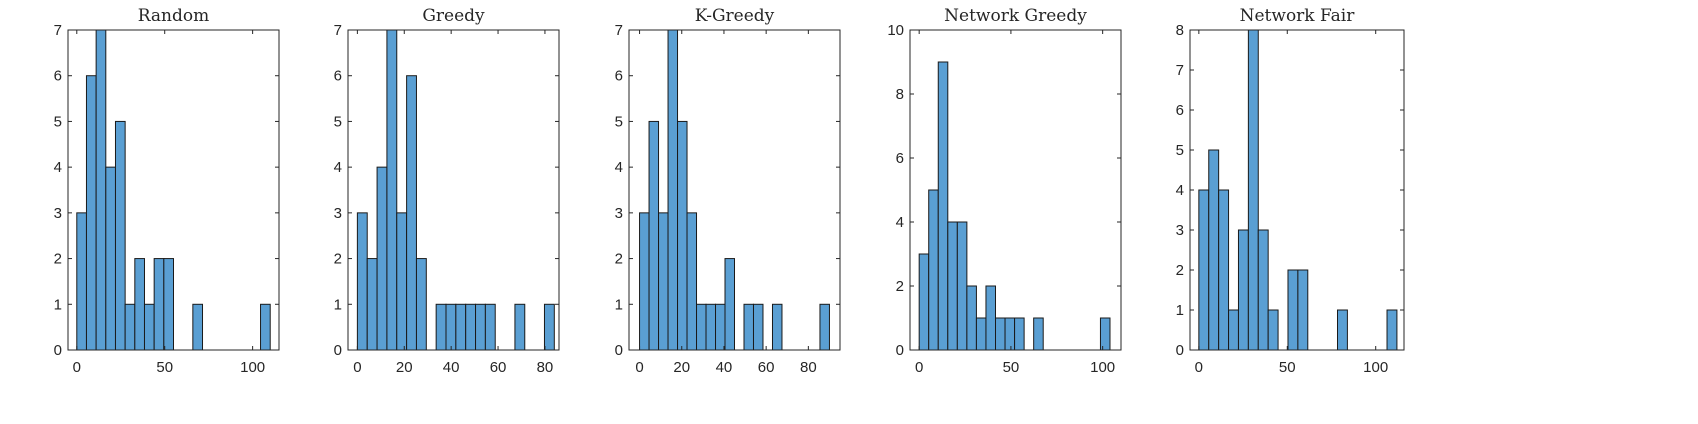 The height and width of the screenshot is (424, 1698). What do you see at coordinates (453, 16) in the screenshot?
I see `panel-title: Greedy` at bounding box center [453, 16].